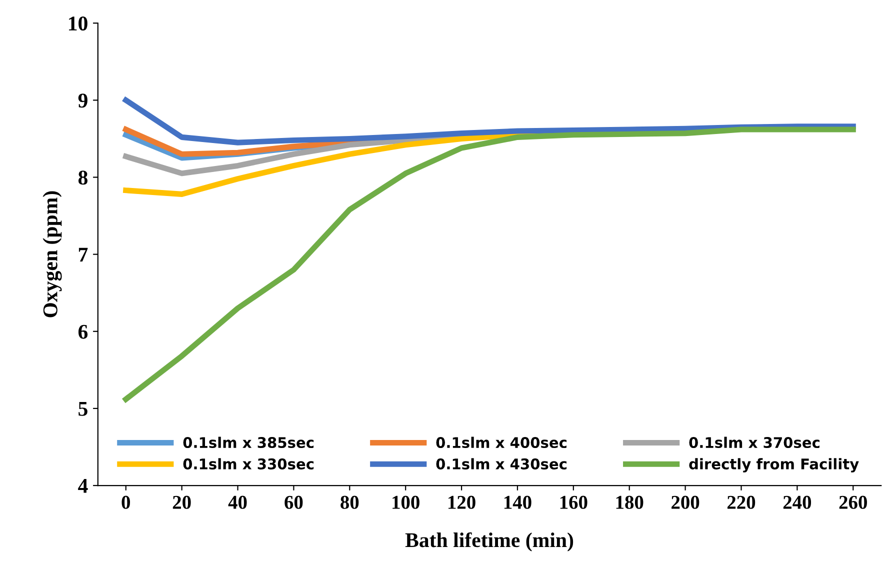 This screenshot has width=890, height=578. What do you see at coordinates (83, 331) in the screenshot?
I see `y-tick-label: 6` at bounding box center [83, 331].